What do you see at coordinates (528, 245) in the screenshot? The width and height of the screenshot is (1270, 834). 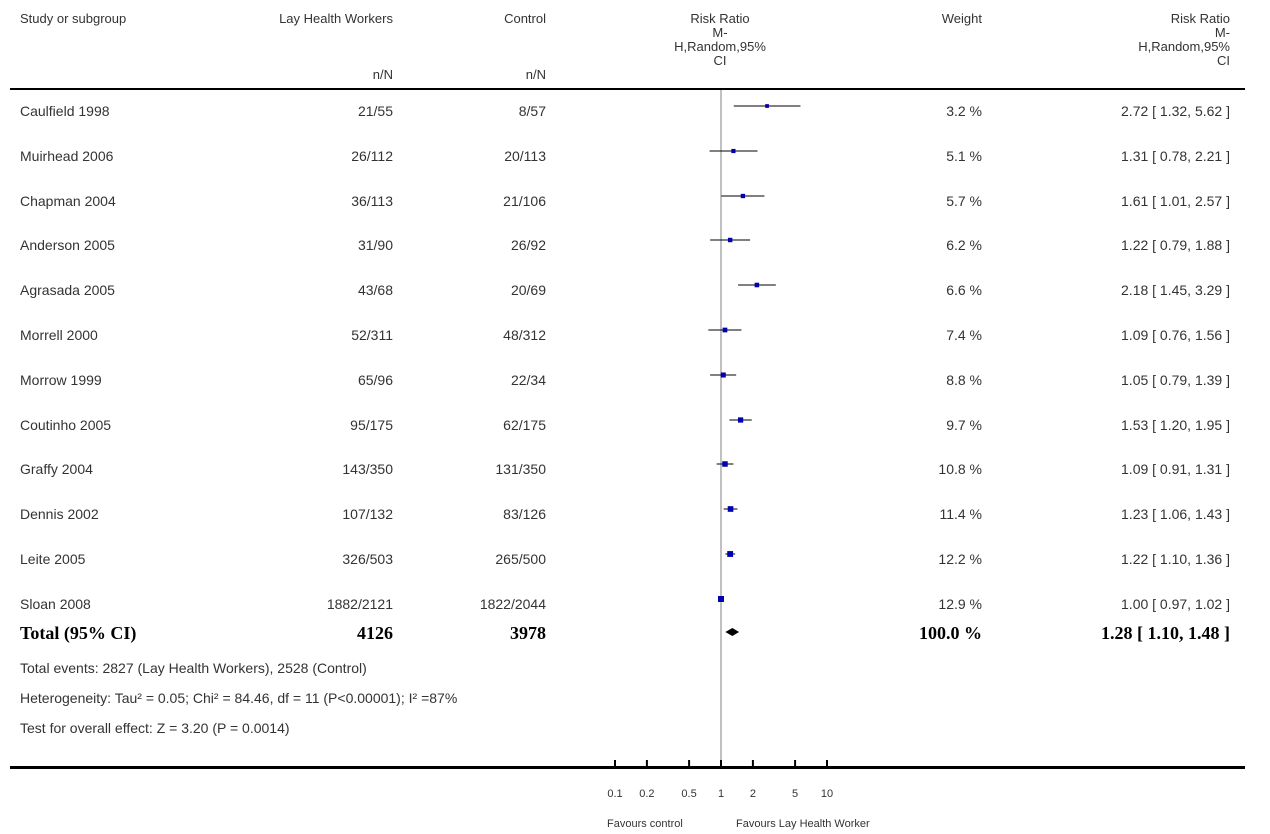 I see `control-events: 26/92` at bounding box center [528, 245].